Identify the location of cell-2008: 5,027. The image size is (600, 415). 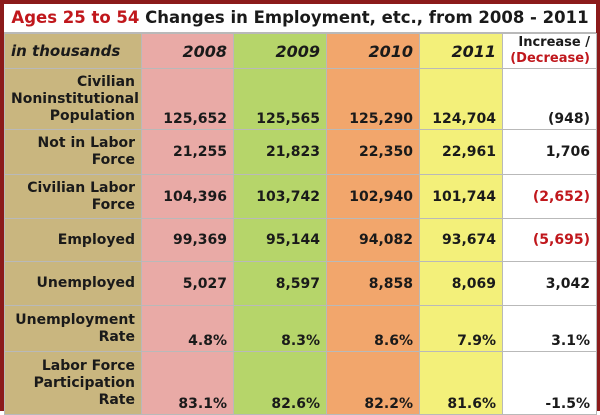
(187, 283).